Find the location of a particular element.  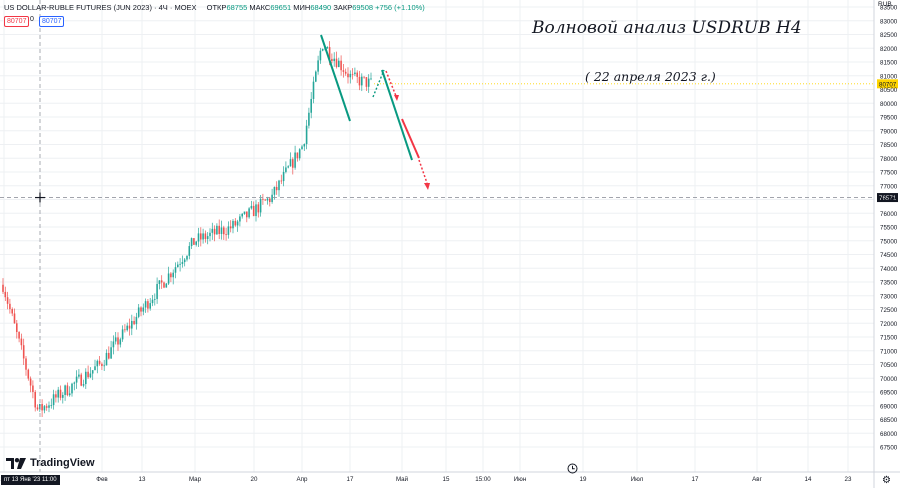

time-tick-label: Авг is located at coordinates (757, 479).